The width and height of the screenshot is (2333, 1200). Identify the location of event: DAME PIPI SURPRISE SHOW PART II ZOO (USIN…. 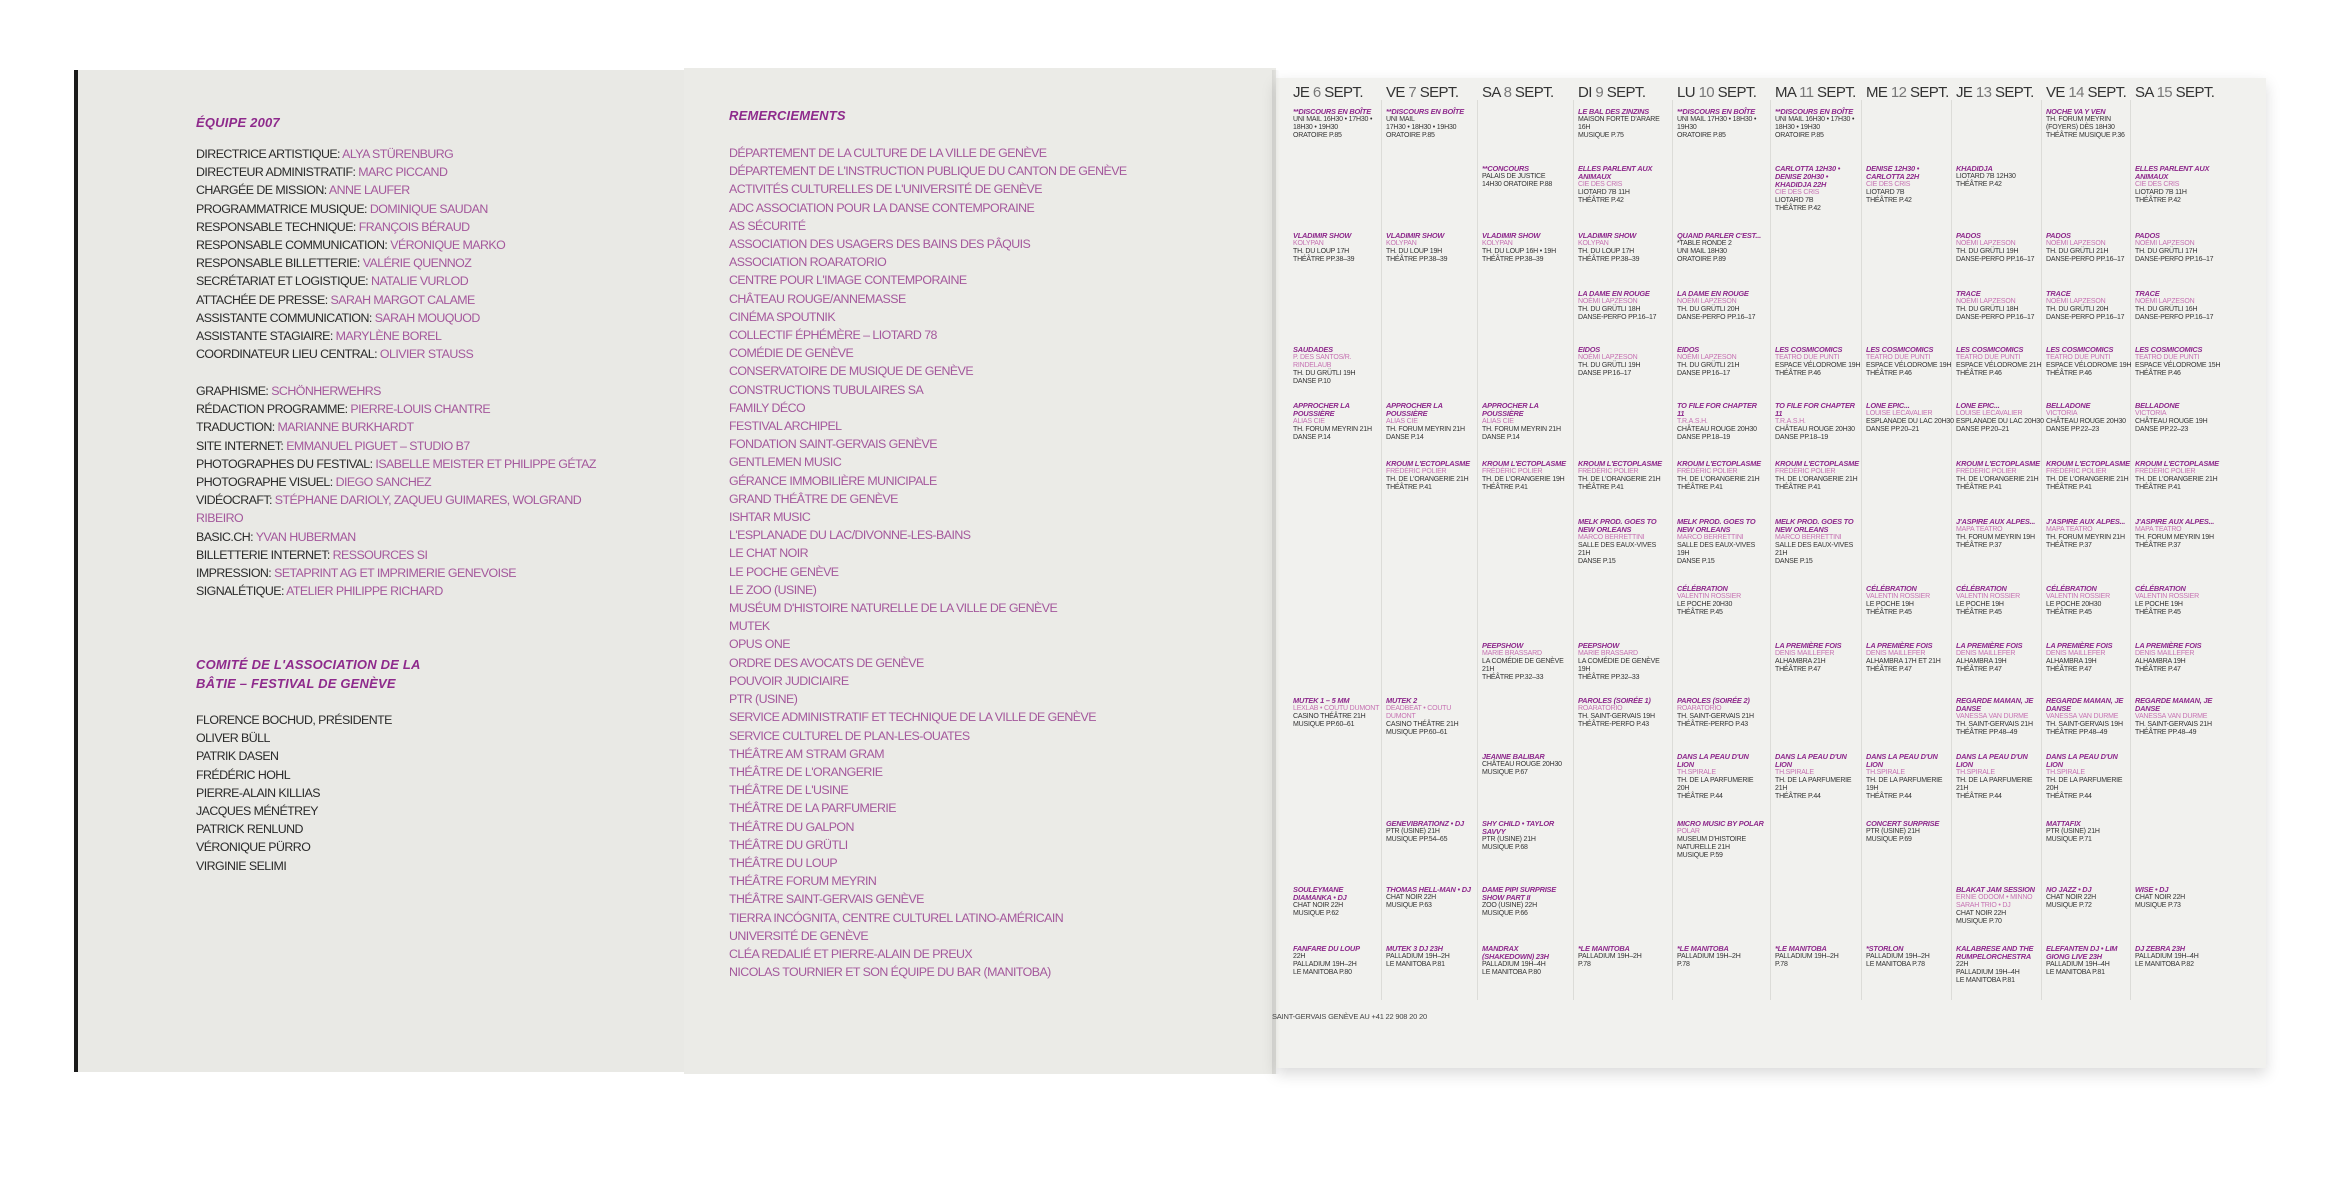
(1526, 902).